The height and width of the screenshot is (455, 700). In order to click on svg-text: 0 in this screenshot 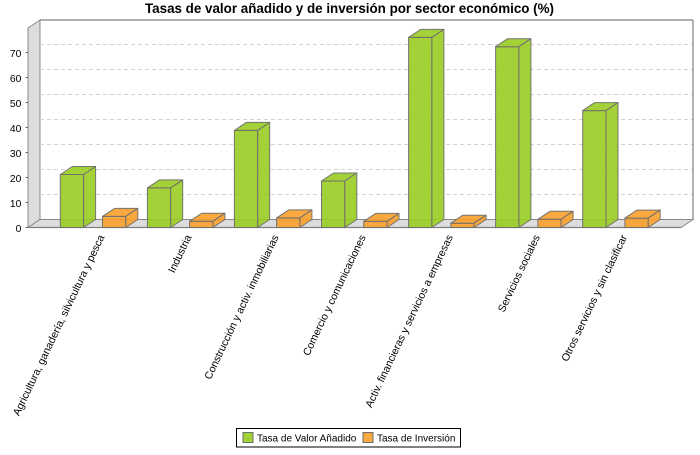, I will do `click(19, 229)`.